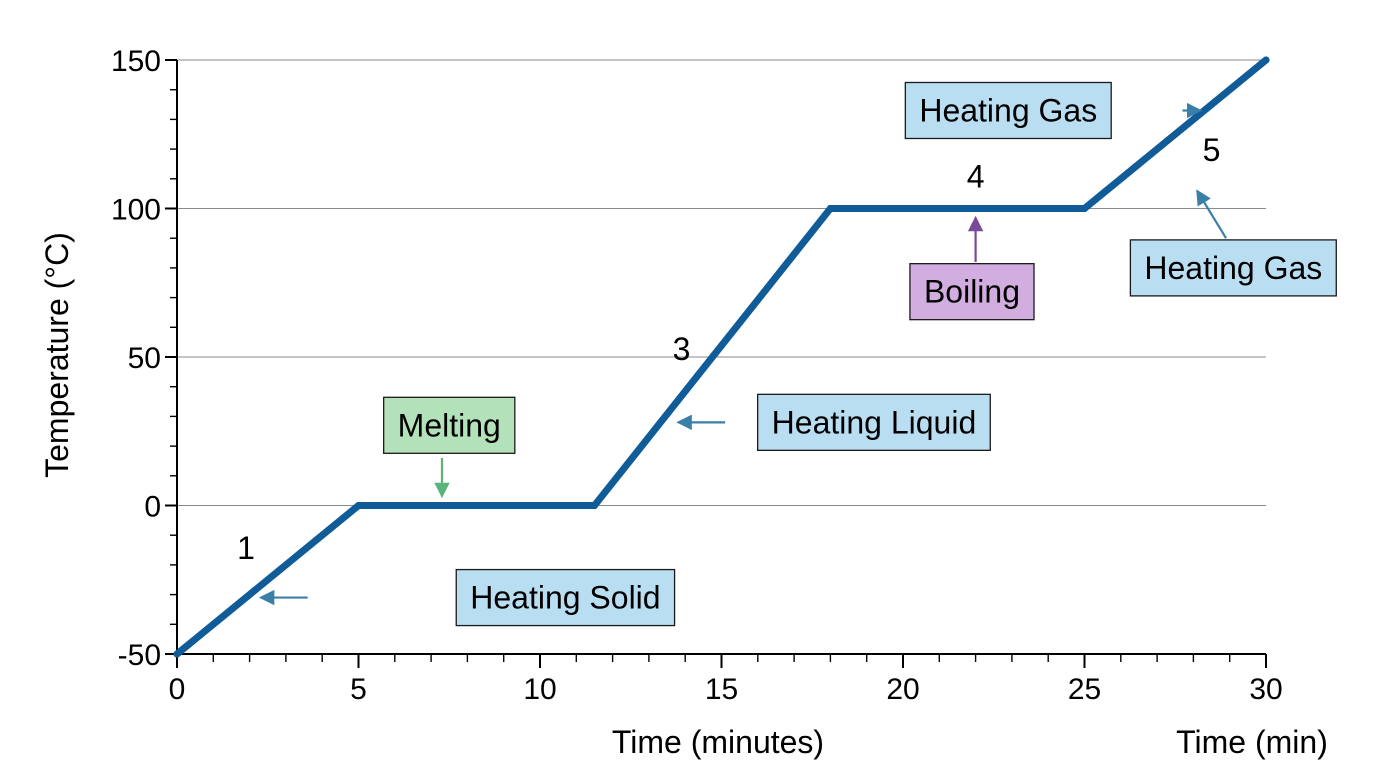 The height and width of the screenshot is (768, 1376). I want to click on annotation: Heating Solid, so click(467, 597).